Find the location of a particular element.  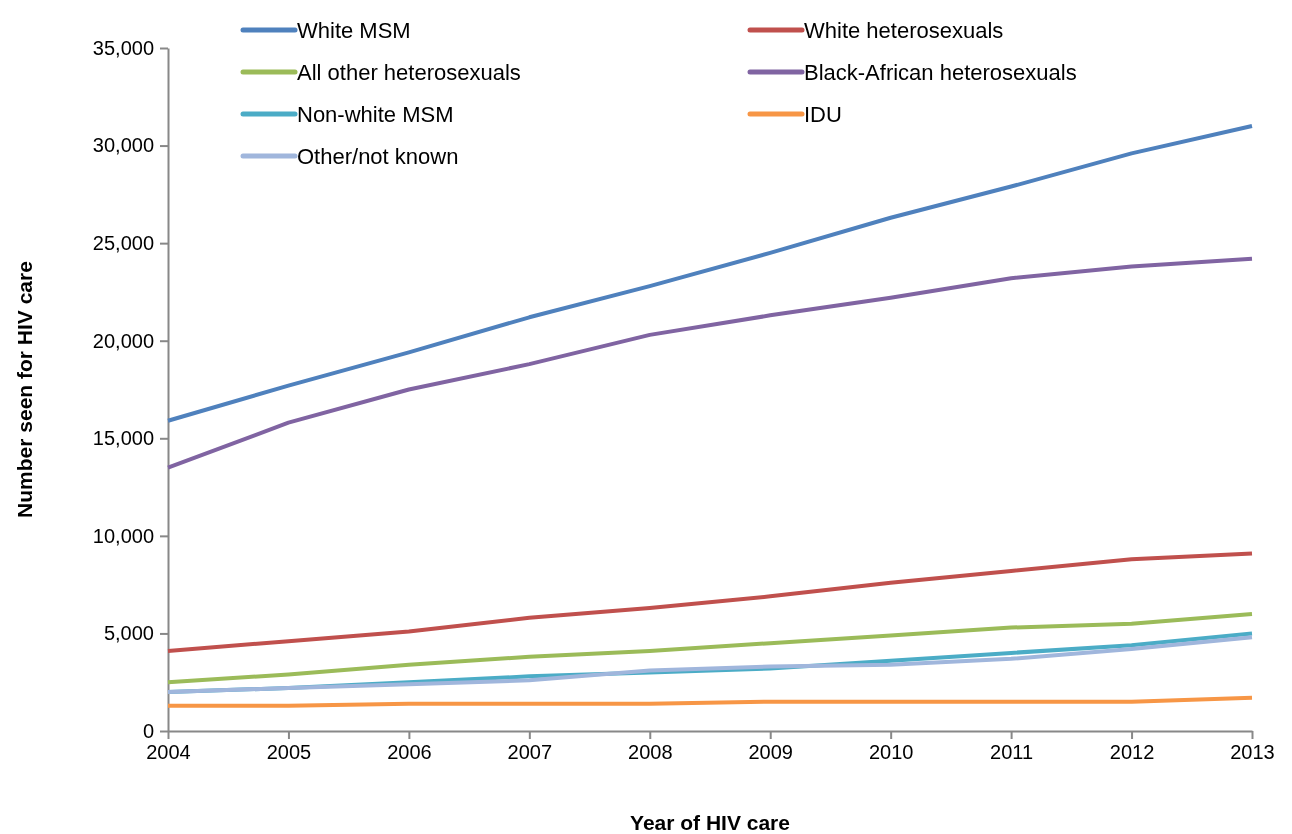

x-tick-label: 2004 is located at coordinates (168, 752).